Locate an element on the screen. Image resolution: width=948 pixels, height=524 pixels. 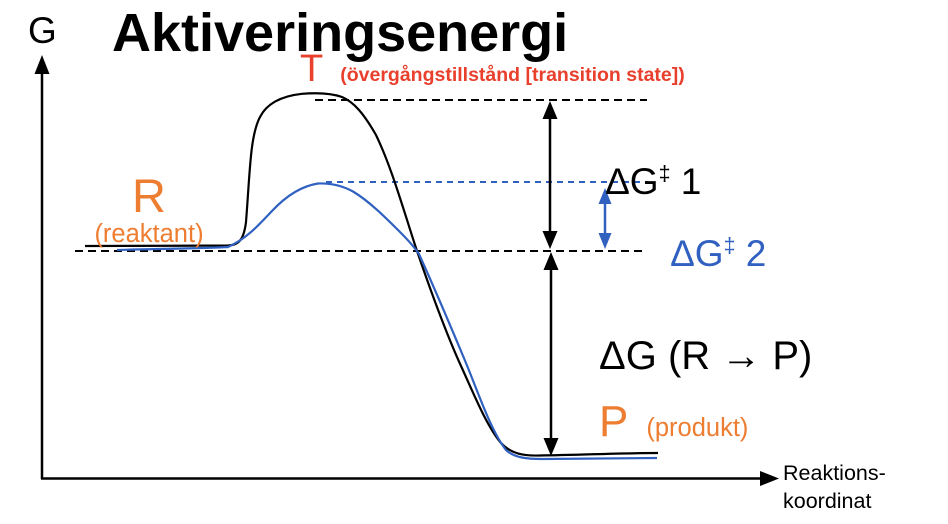
dg2-arrow is located at coordinates (605, 218).